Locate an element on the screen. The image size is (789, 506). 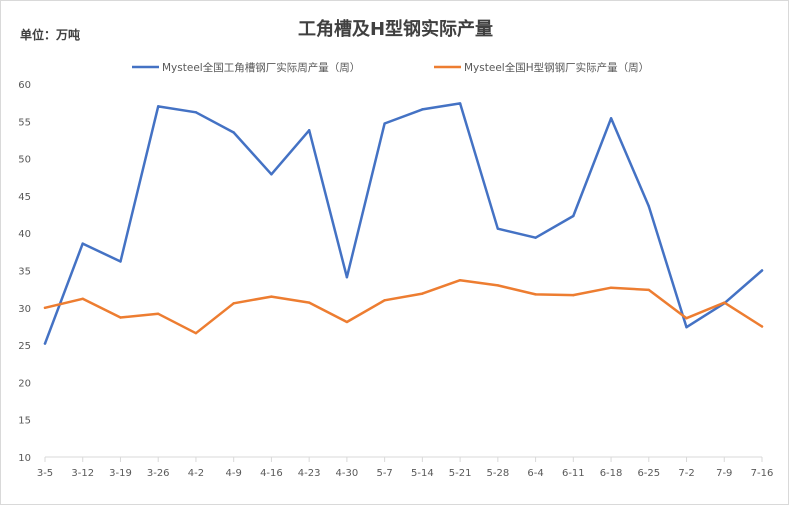
y-tick-label: 45 is located at coordinates (24, 197).